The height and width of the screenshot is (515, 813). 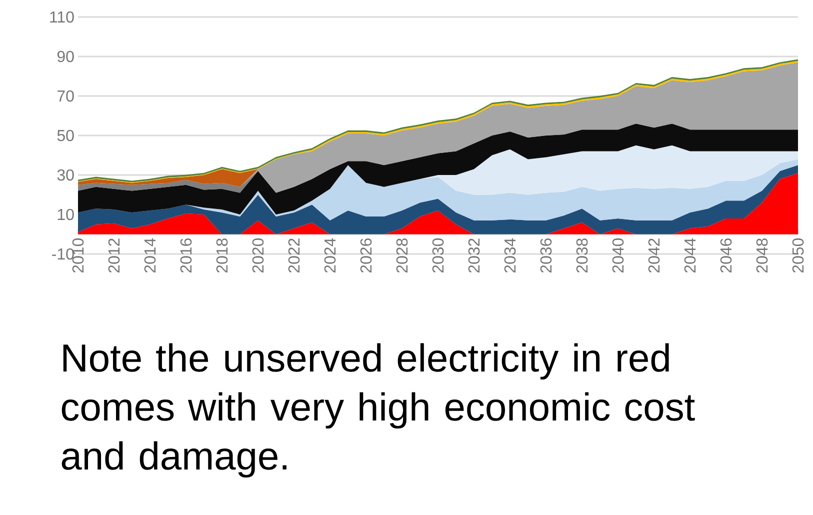 What do you see at coordinates (366, 255) in the screenshot?
I see `x-tick-label: 2026` at bounding box center [366, 255].